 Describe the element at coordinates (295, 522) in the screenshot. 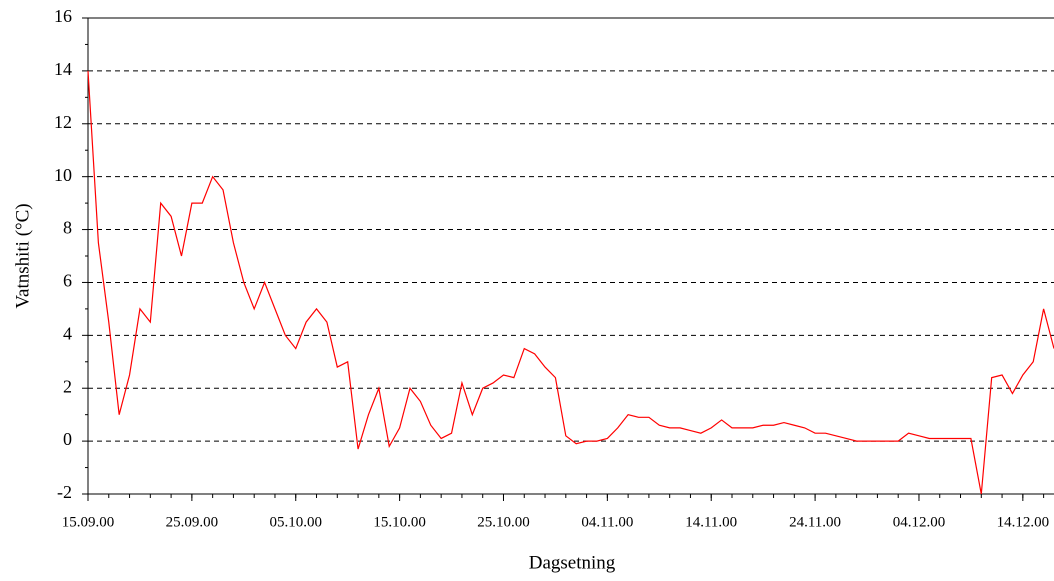

I see `x-tick-label: 05.10.00` at that location.